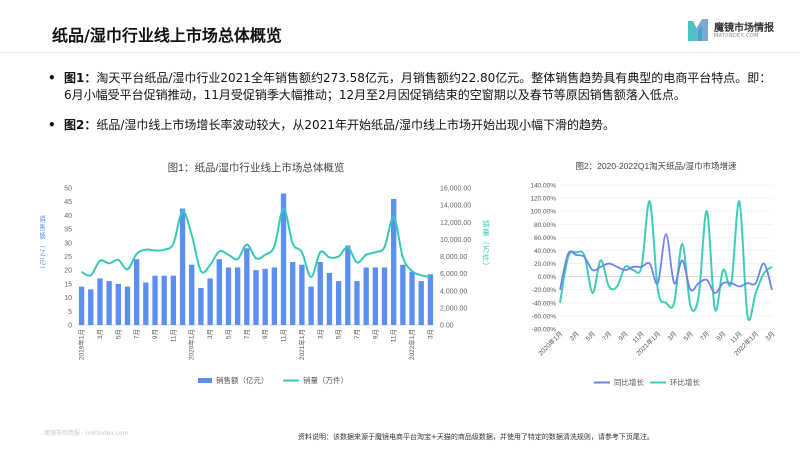 The width and height of the screenshot is (800, 450). I want to click on chart1-right-tick: 4,000.00, so click(453, 291).